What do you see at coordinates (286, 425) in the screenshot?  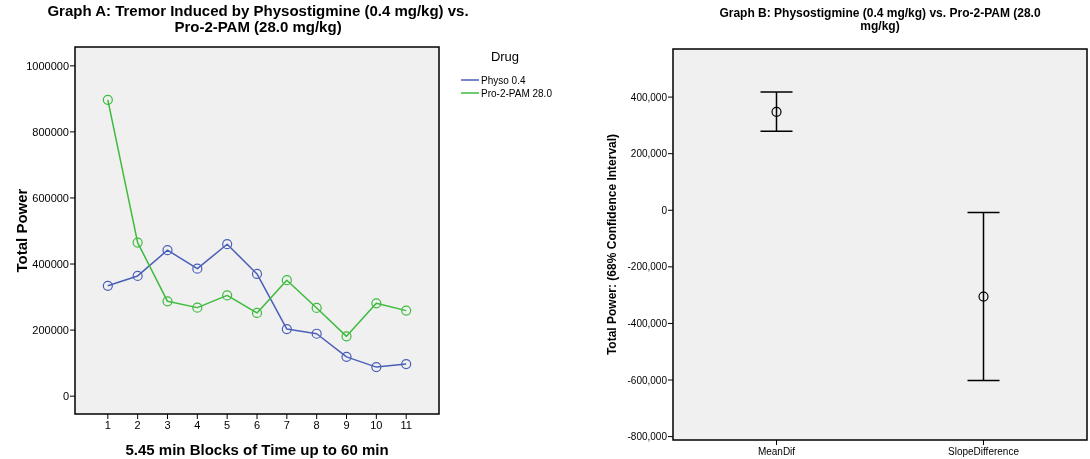 I see `x-tick-label: 7` at bounding box center [286, 425].